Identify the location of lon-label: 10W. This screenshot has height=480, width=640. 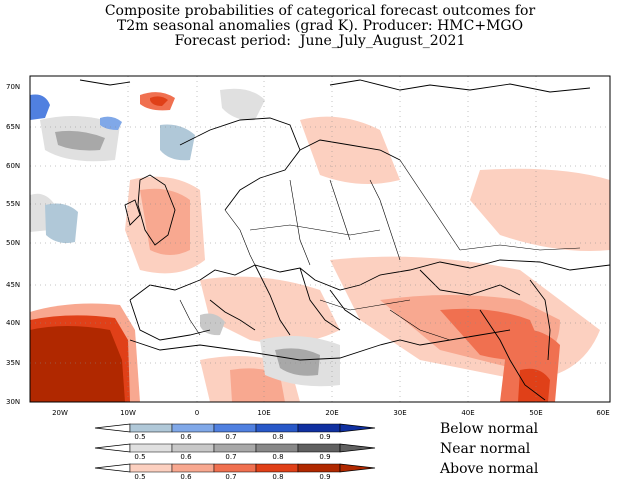
(128, 413).